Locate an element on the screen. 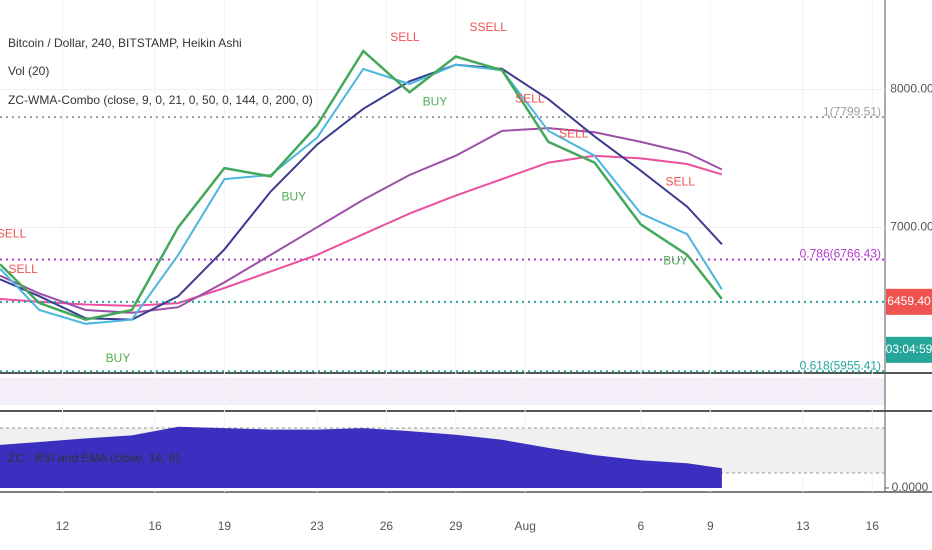 The image size is (932, 550). y-tick-label: 0.0000 is located at coordinates (910, 487).